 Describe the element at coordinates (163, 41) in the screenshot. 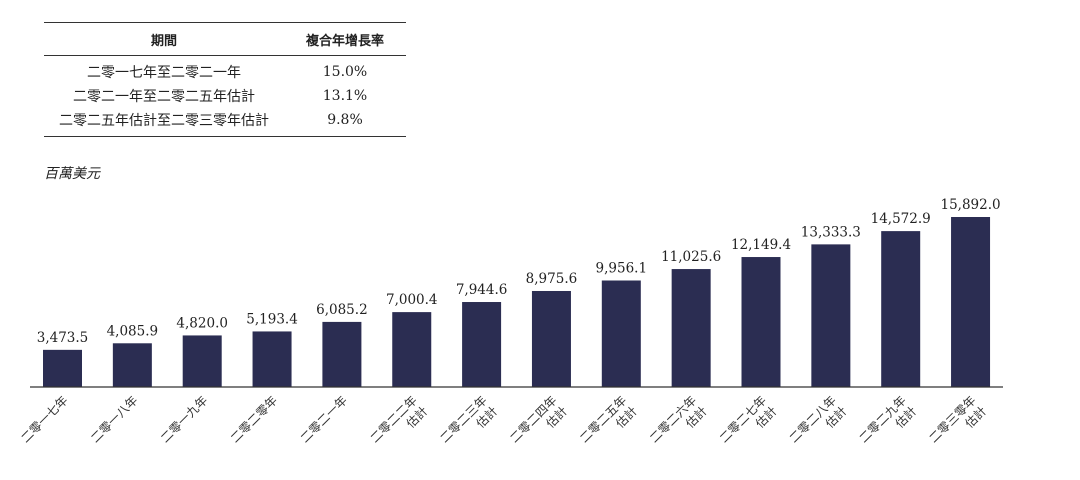

I see `header-period: 期間` at that location.